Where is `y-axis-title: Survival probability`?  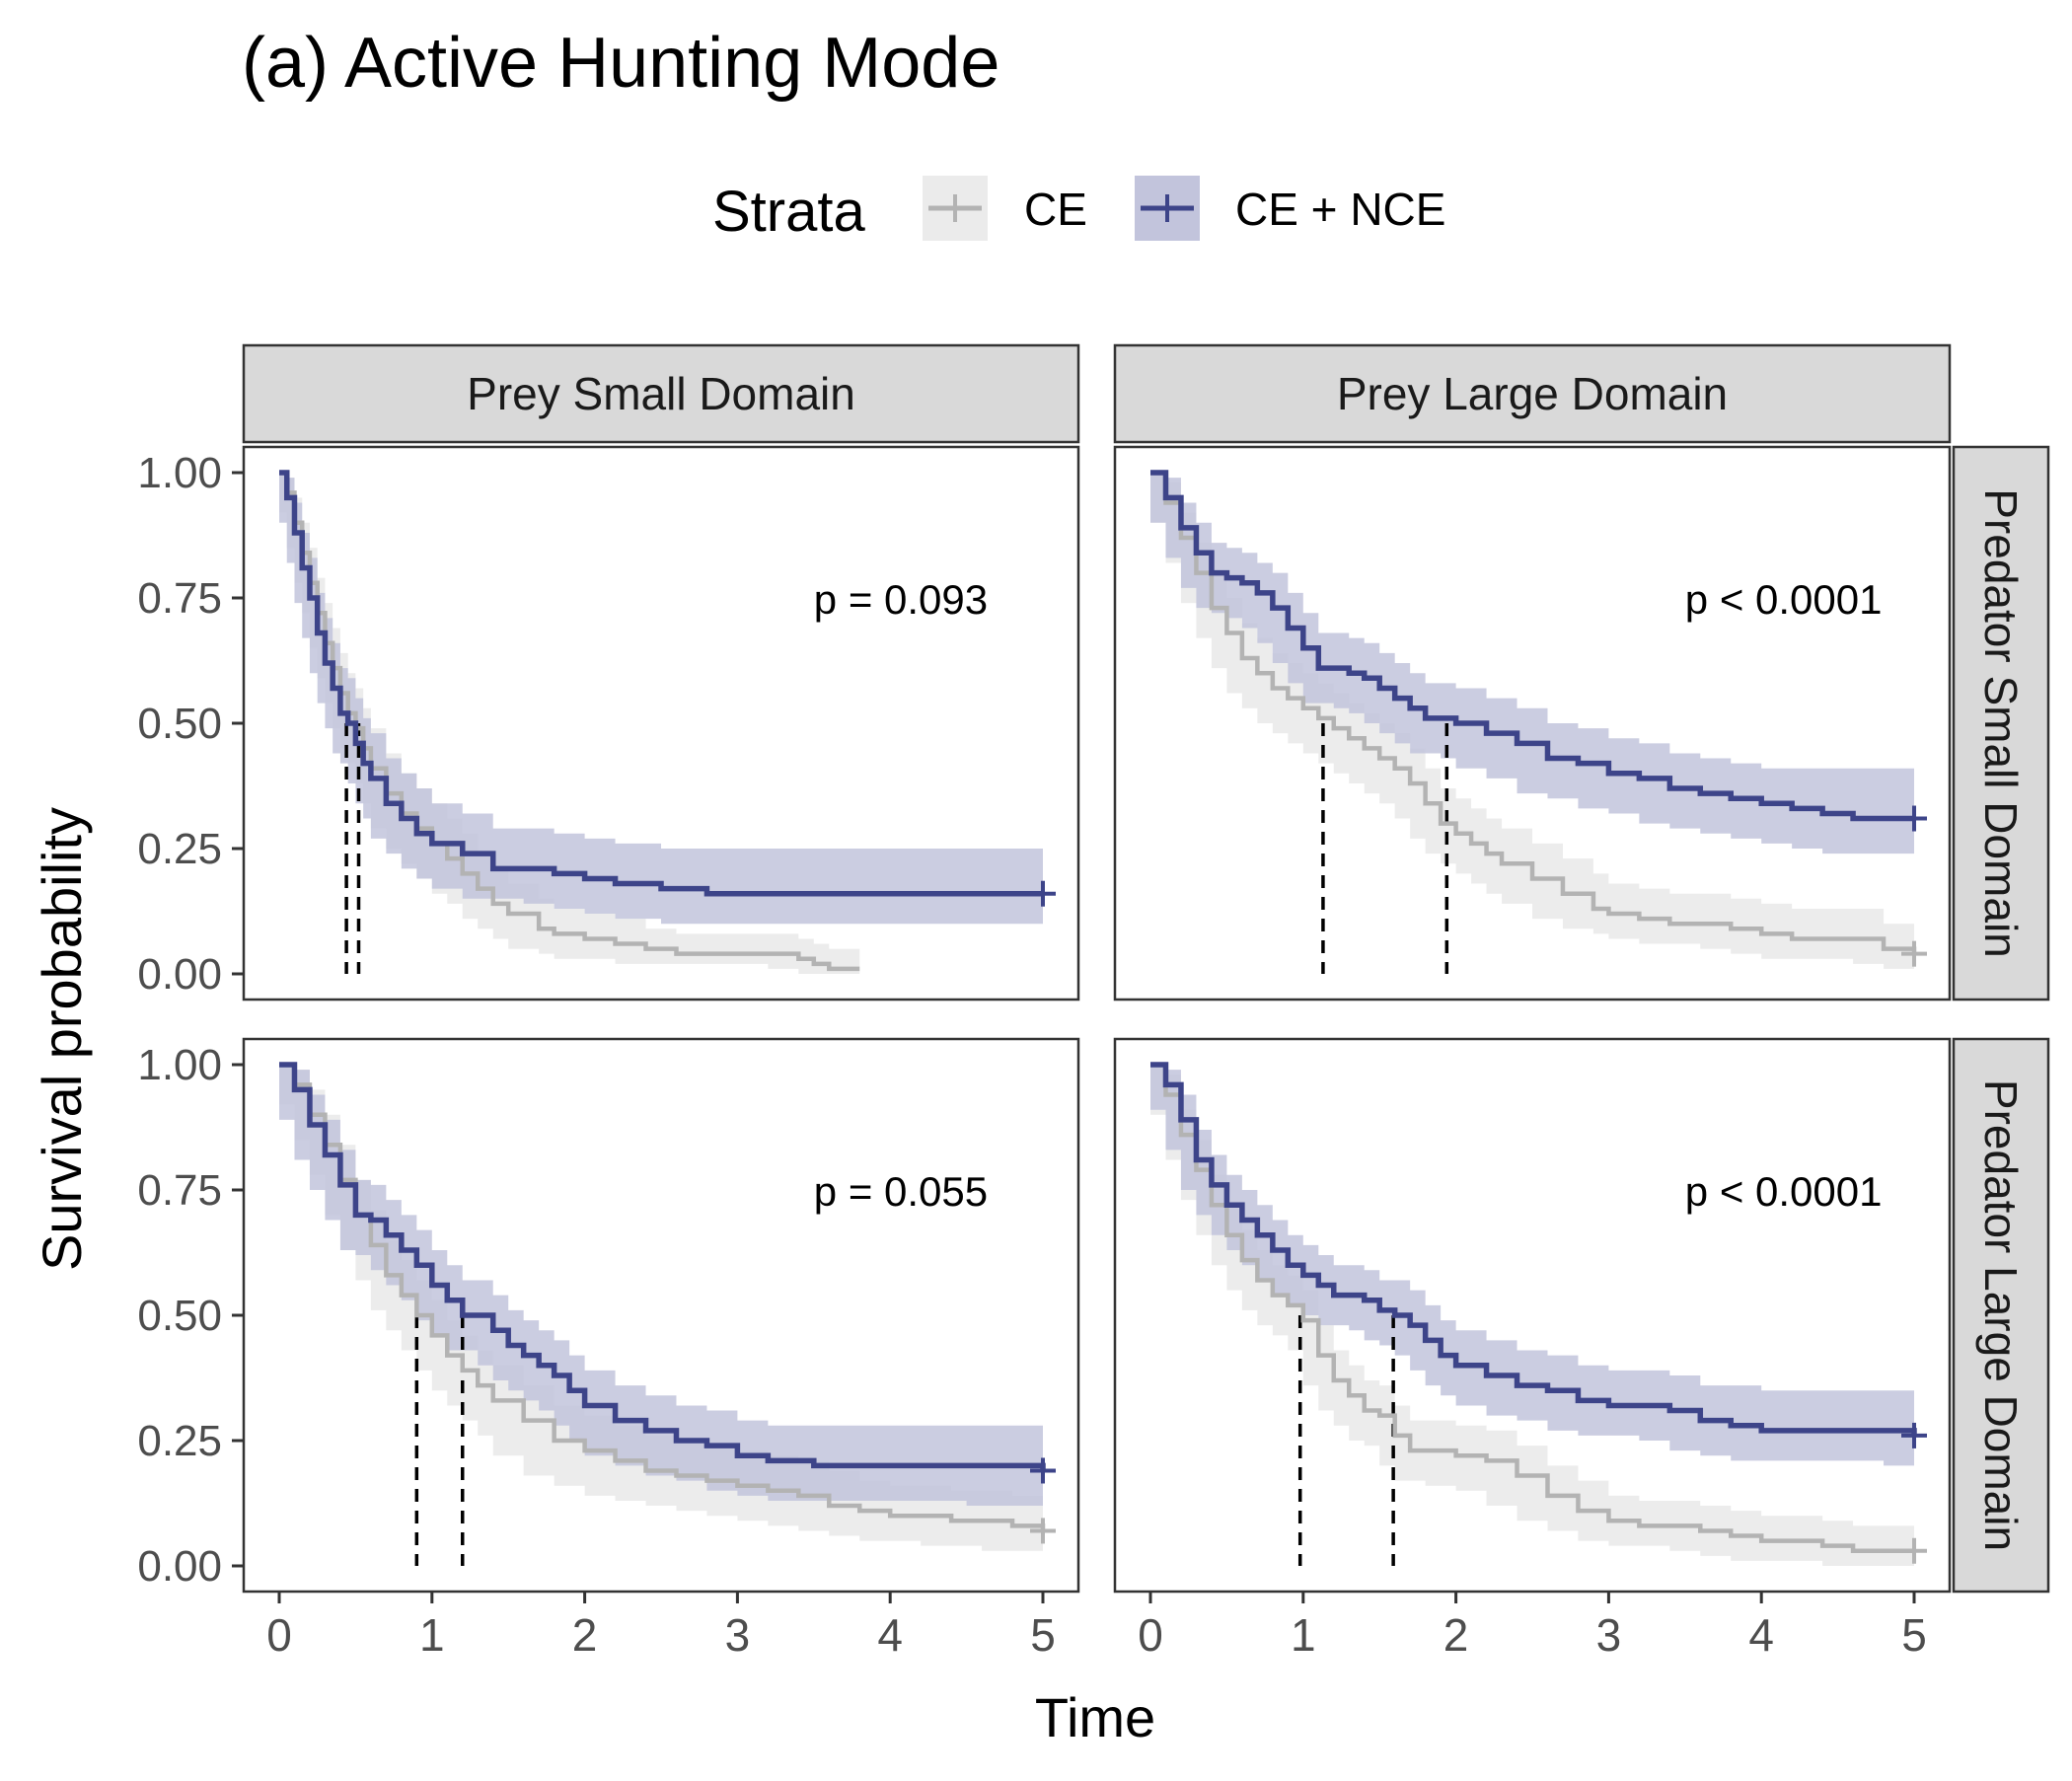
y-axis-title: Survival probability is located at coordinates (62, 1039).